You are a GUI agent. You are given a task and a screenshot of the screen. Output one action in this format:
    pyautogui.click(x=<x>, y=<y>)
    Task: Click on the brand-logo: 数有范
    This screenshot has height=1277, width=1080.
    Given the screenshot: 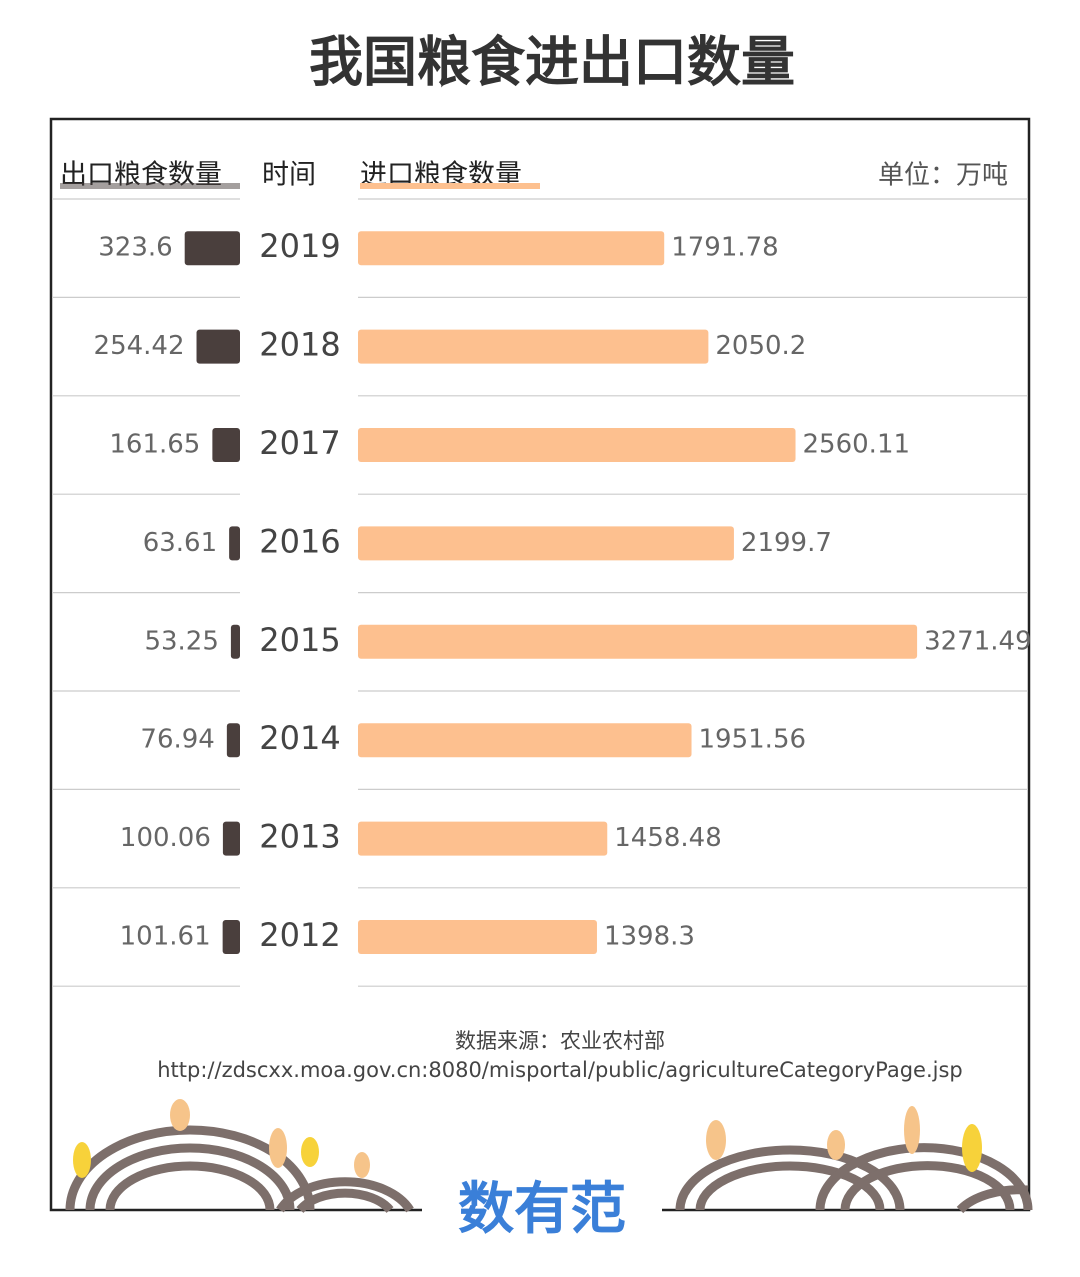 What is the action you would take?
    pyautogui.click(x=542, y=1209)
    